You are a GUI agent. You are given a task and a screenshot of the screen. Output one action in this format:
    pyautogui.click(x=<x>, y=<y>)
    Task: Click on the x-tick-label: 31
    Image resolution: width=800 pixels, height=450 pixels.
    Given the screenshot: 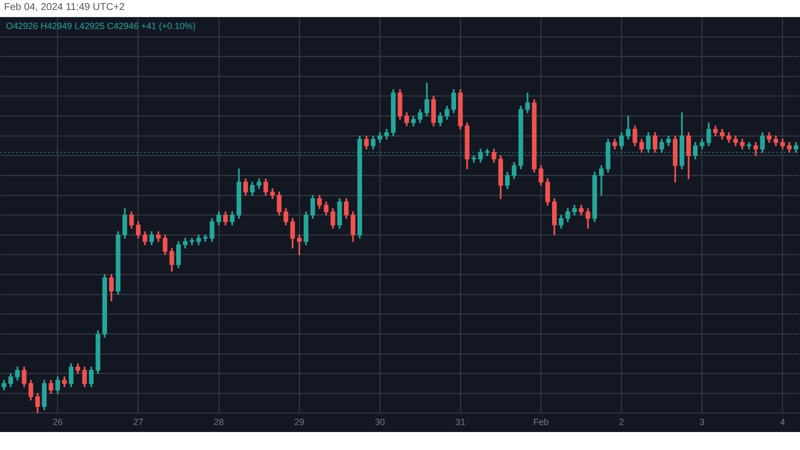 What is the action you would take?
    pyautogui.click(x=460, y=422)
    